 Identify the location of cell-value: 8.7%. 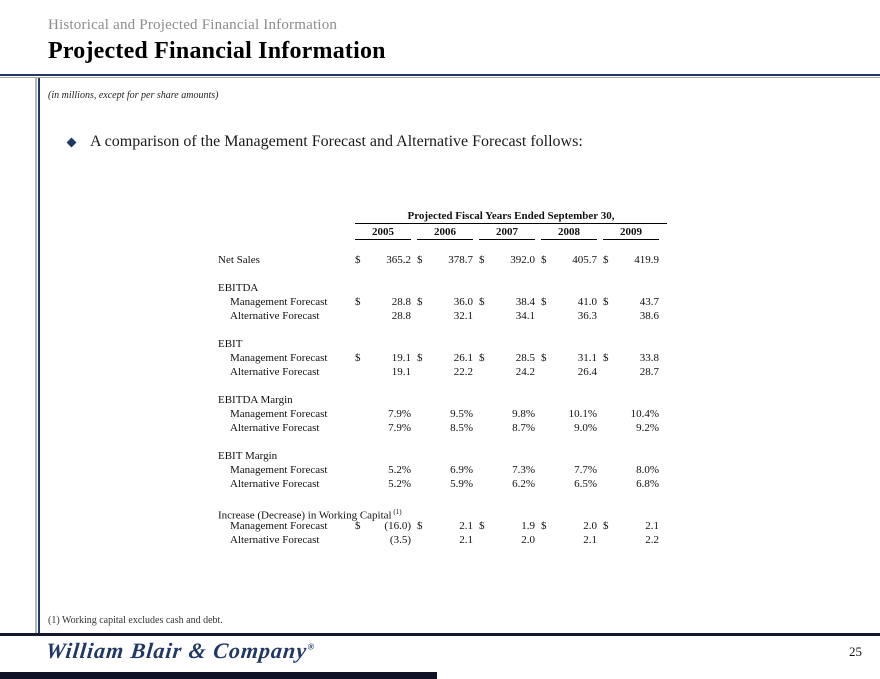
(523, 428).